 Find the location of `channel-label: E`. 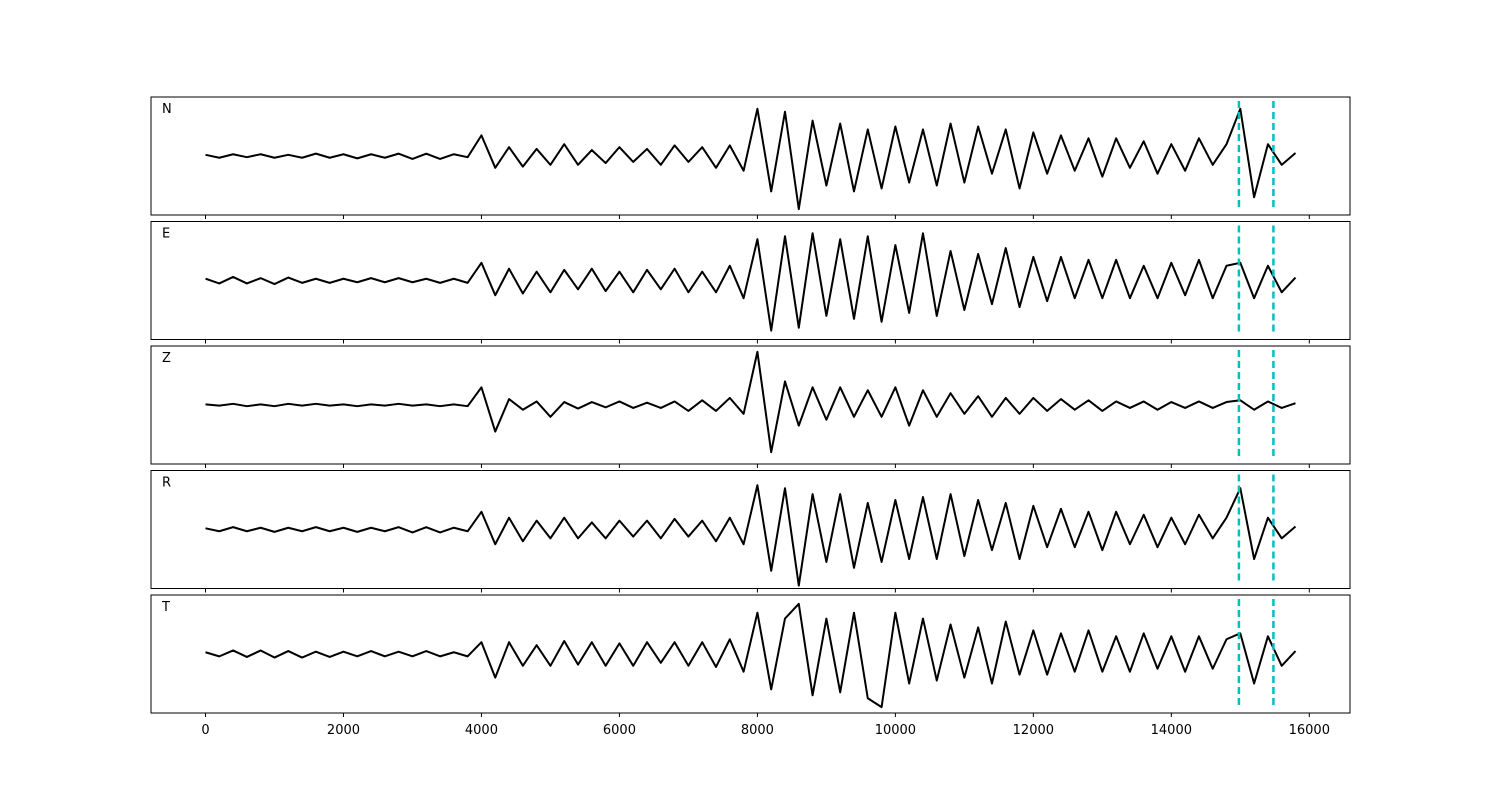

channel-label: E is located at coordinates (166, 234).